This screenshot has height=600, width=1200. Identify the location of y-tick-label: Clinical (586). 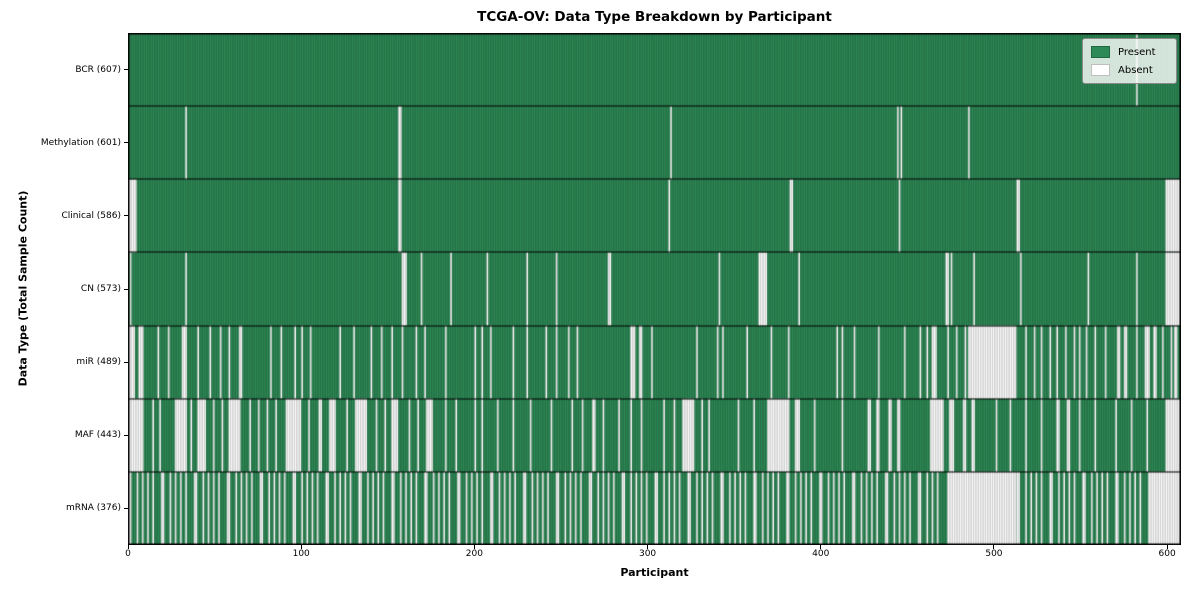
(91, 215).